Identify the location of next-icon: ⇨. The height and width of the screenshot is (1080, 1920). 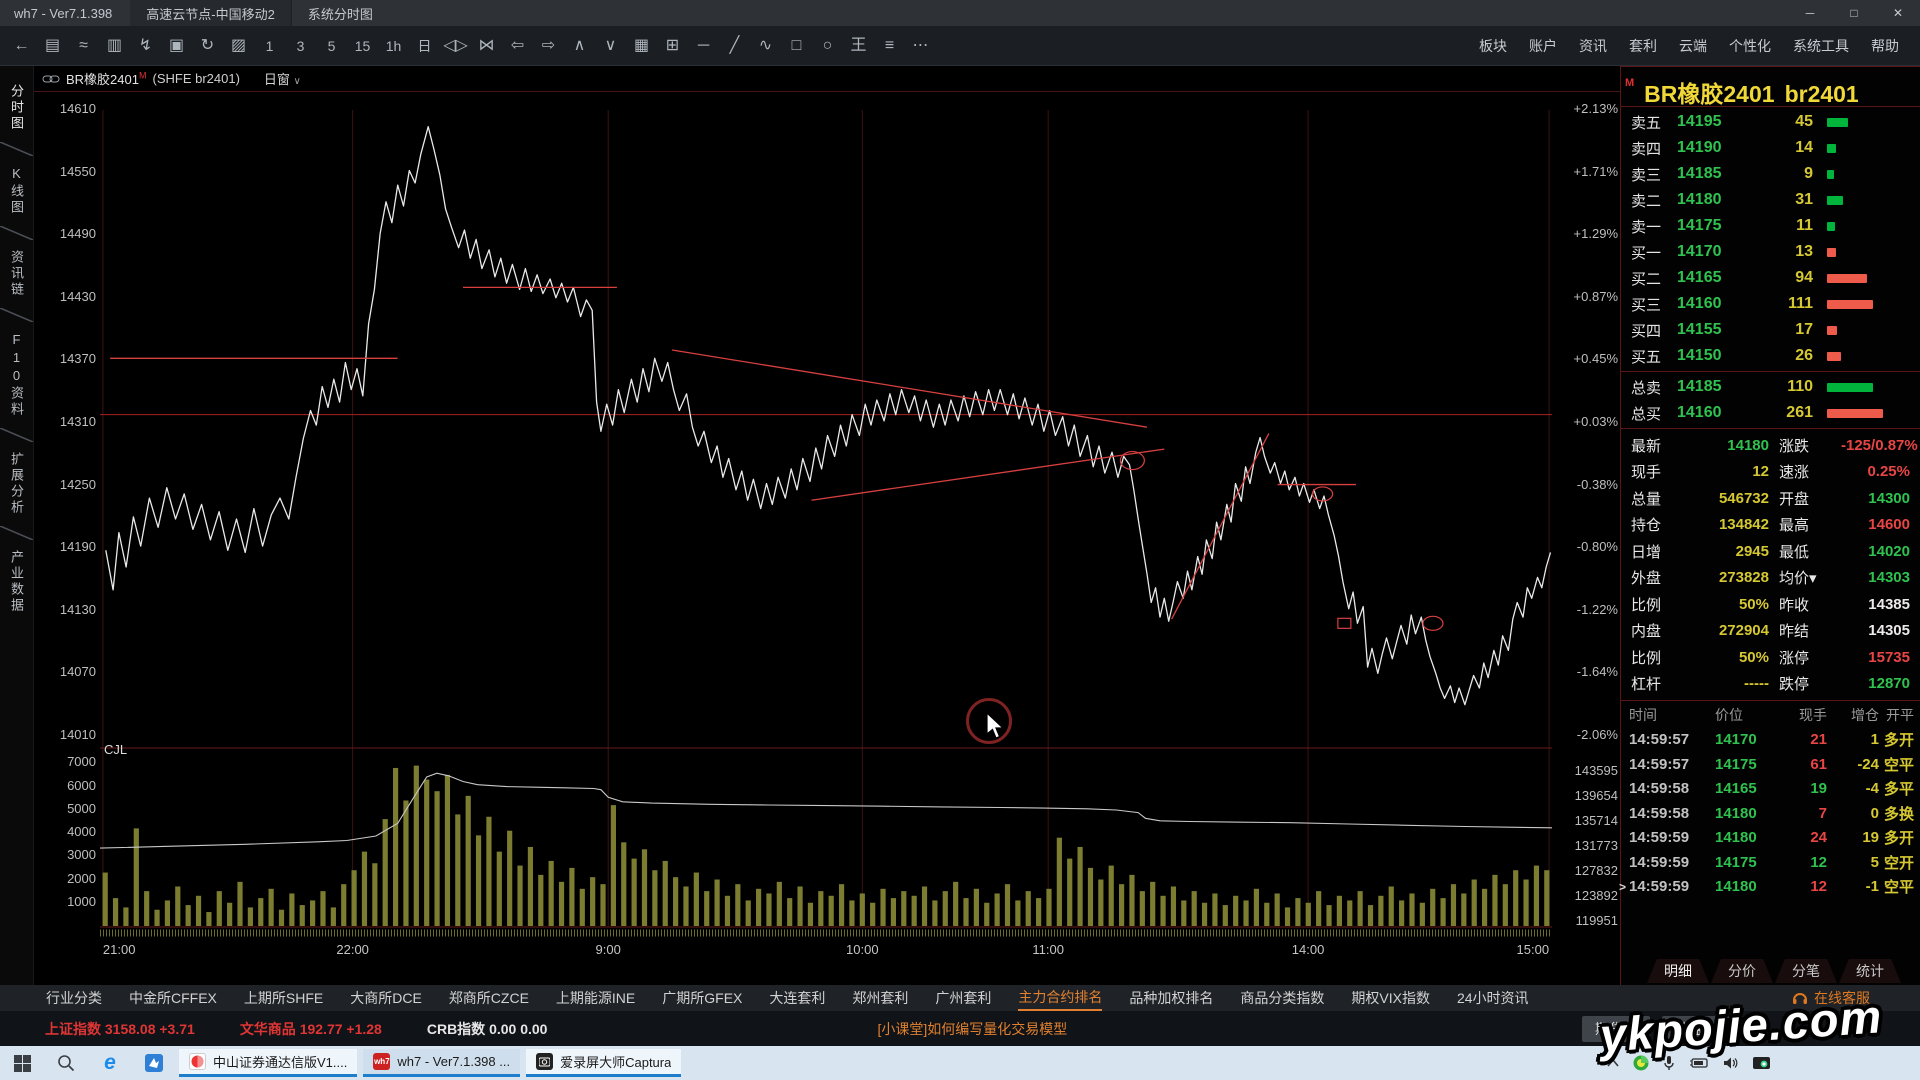
(548, 45).